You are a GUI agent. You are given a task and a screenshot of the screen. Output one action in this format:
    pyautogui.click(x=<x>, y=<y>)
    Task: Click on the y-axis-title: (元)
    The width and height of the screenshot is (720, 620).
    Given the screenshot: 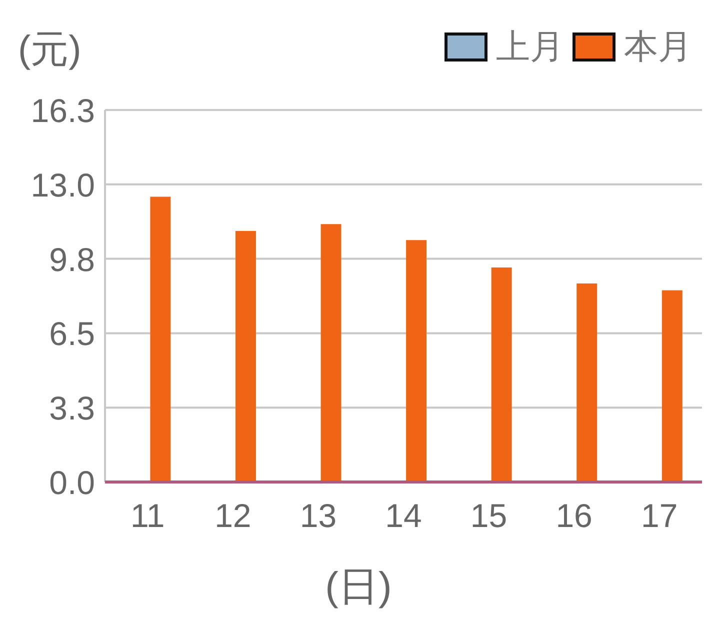 What is the action you would take?
    pyautogui.click(x=50, y=50)
    